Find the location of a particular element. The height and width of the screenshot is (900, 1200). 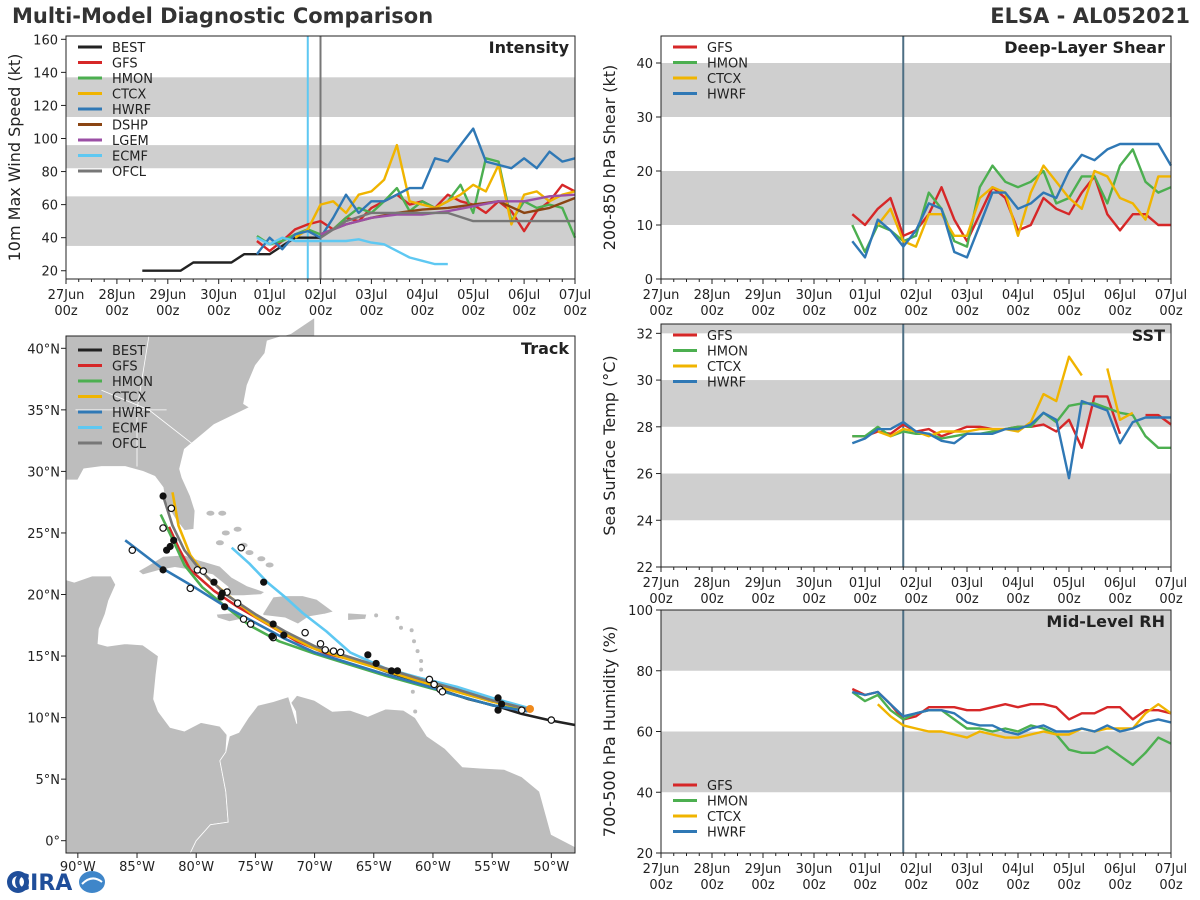

land-puerto-rico is located at coordinates (357, 616).